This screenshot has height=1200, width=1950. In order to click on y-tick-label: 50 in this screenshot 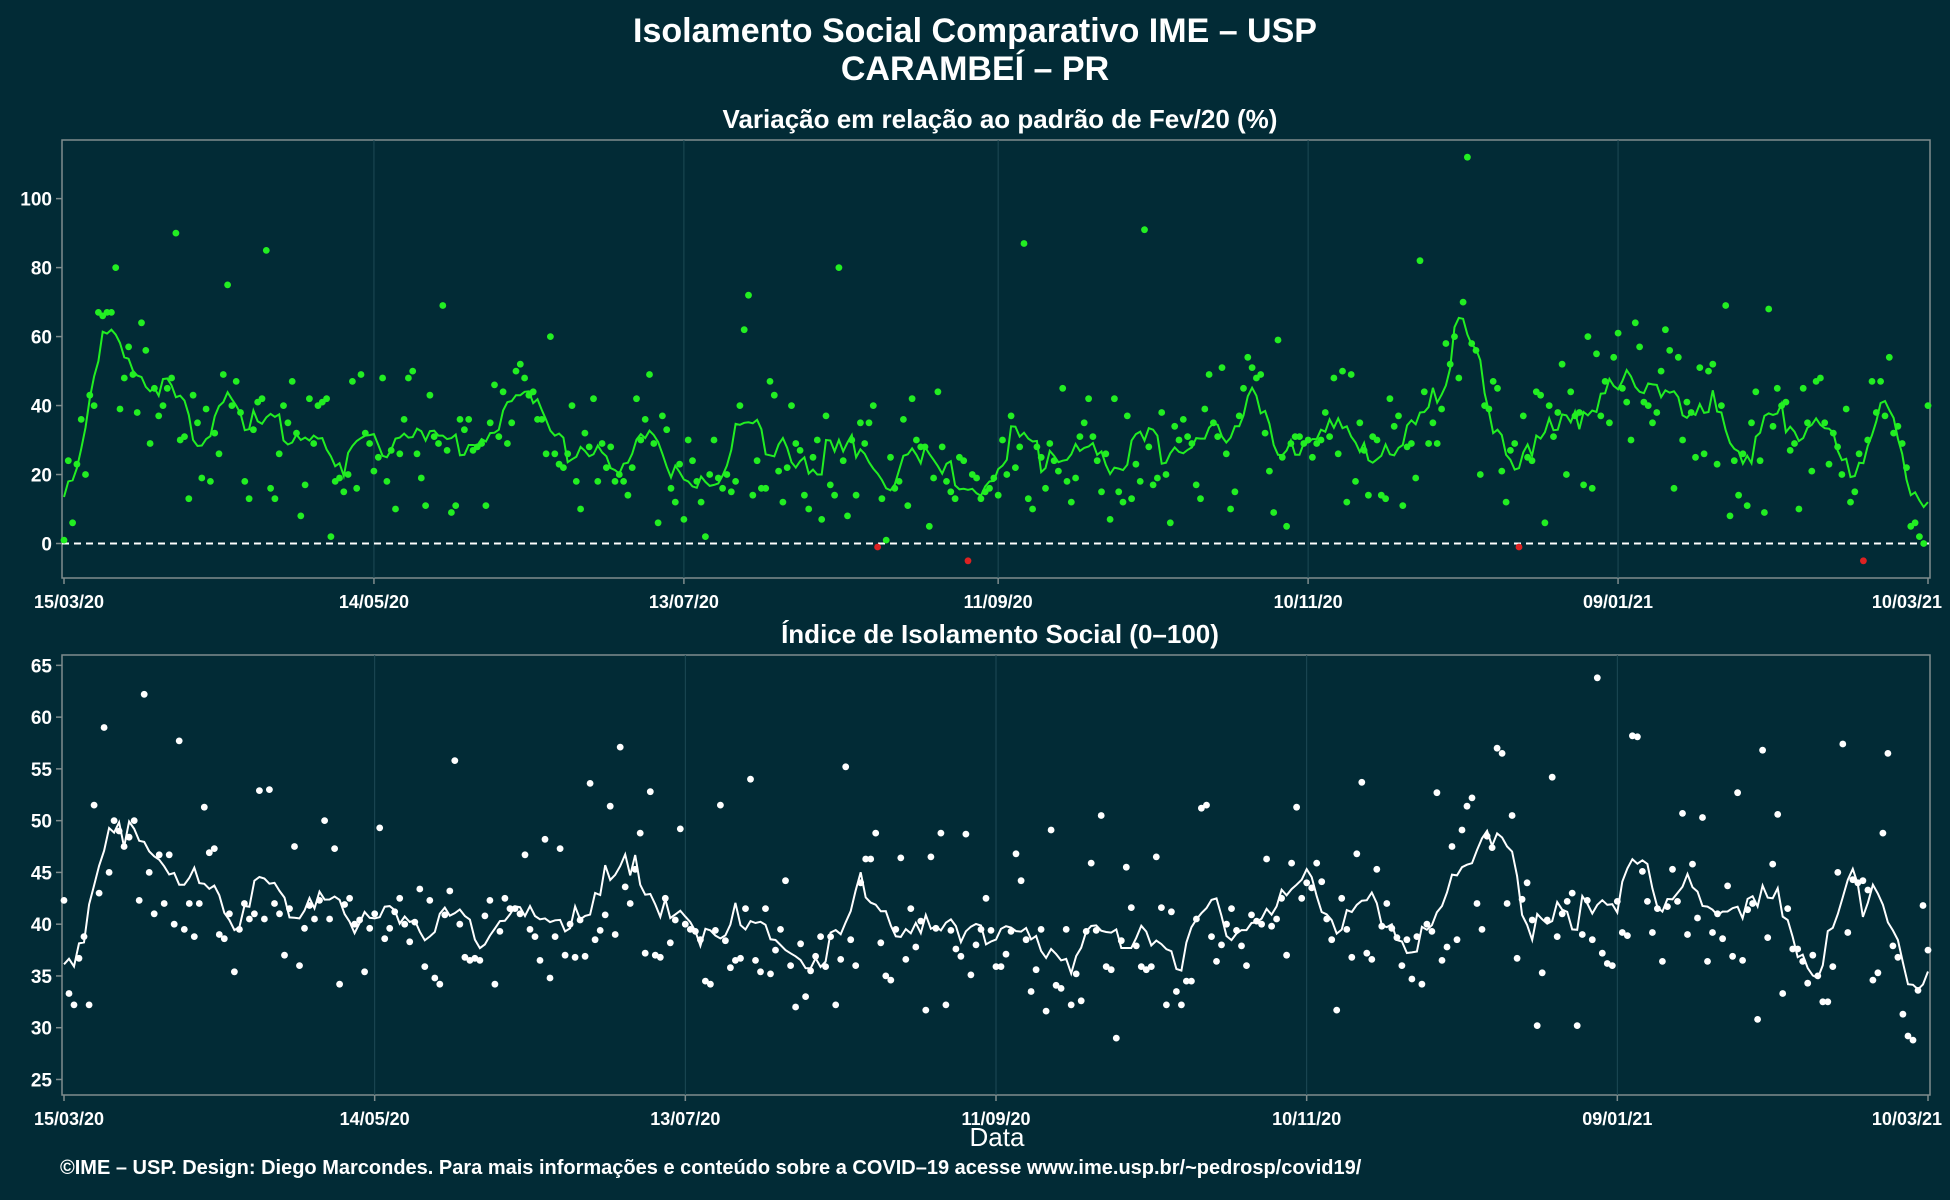, I will do `click(41, 822)`.